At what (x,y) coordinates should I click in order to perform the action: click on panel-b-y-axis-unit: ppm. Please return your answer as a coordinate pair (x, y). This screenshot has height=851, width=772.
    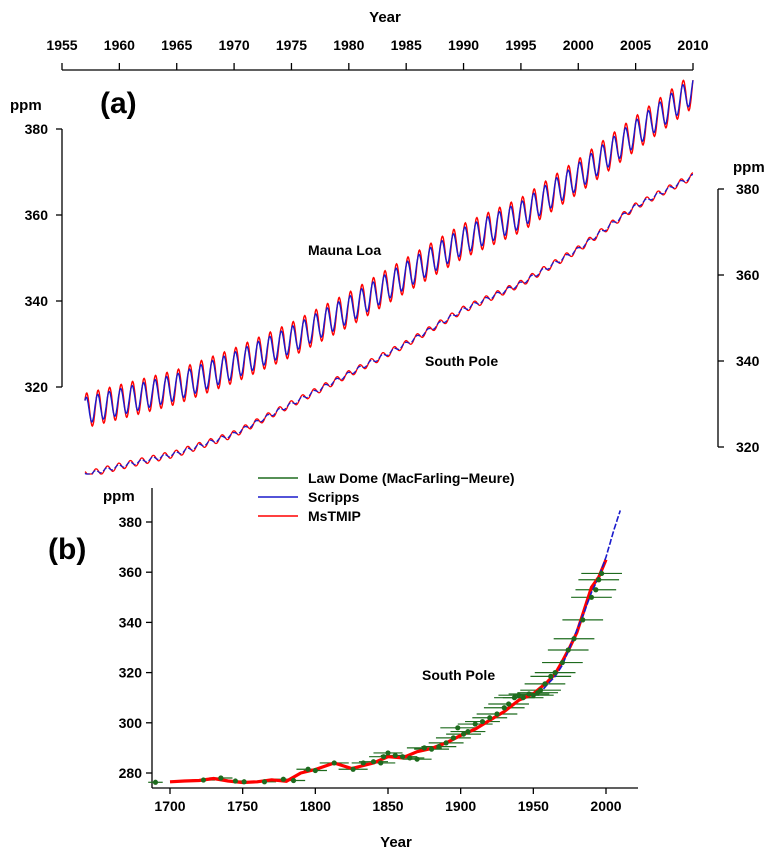
    Looking at the image, I should click on (119, 496).